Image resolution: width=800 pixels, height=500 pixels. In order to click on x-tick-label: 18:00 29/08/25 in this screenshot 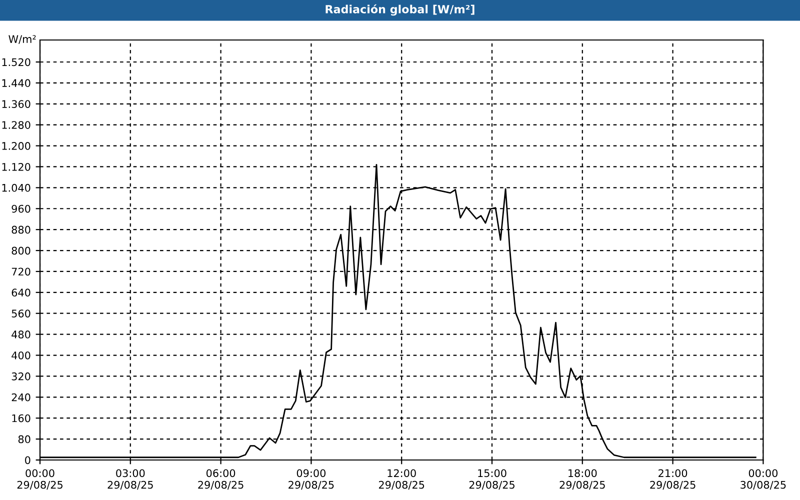, I will do `click(582, 479)`.